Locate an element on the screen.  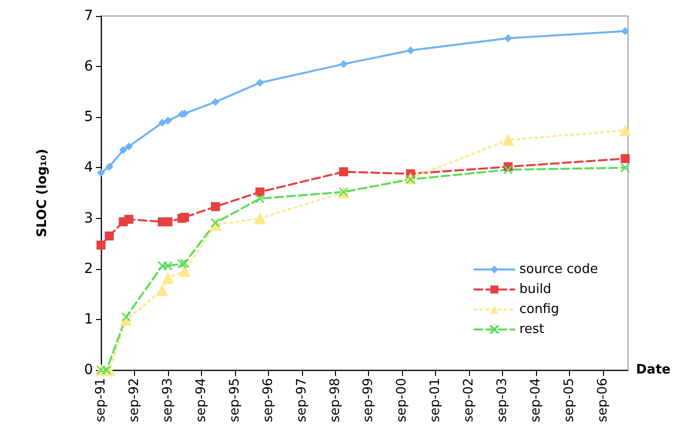
x-axis-title: Date is located at coordinates (653, 370).